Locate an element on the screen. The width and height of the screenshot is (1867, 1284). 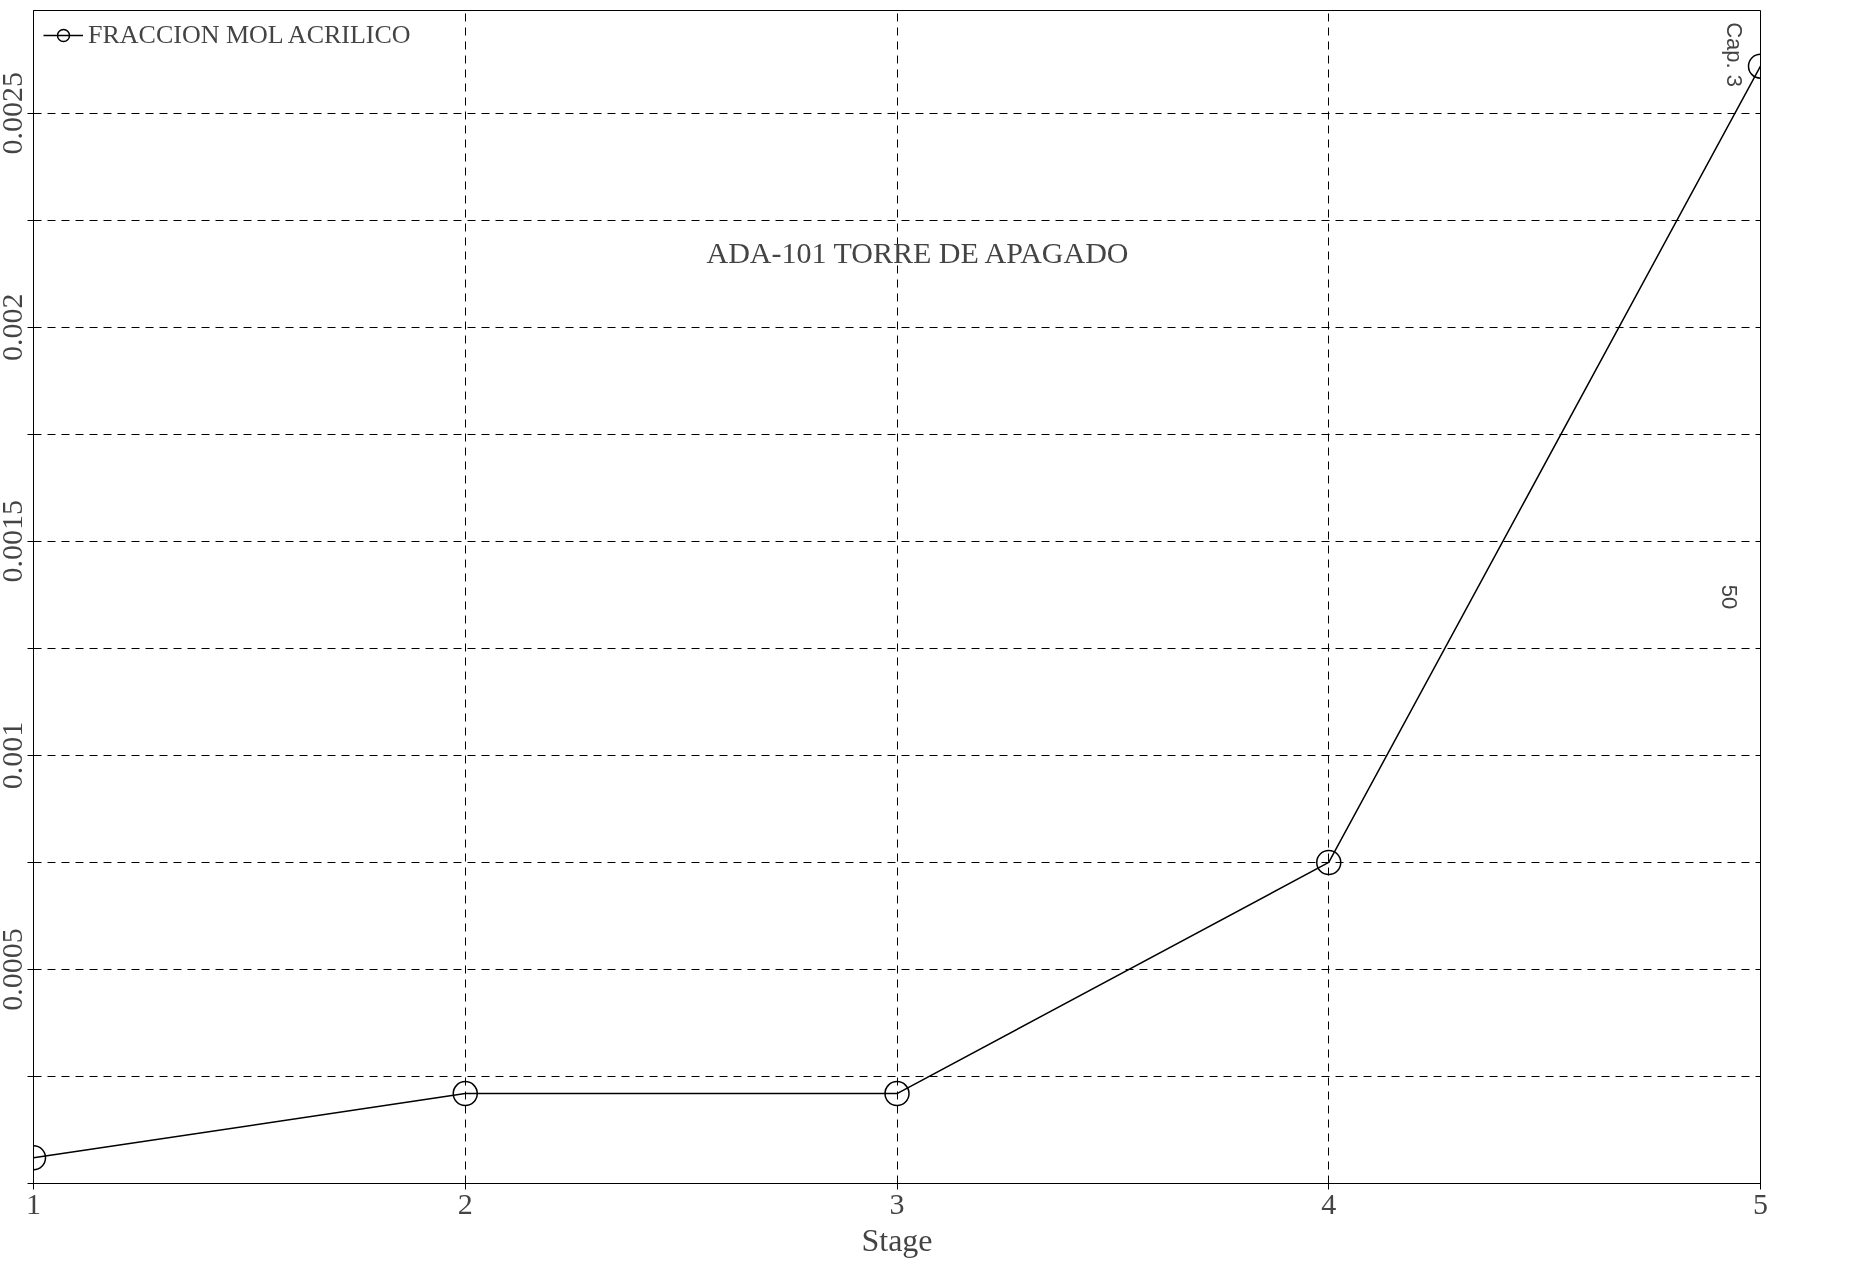
annotation: 50 is located at coordinates (1729, 597).